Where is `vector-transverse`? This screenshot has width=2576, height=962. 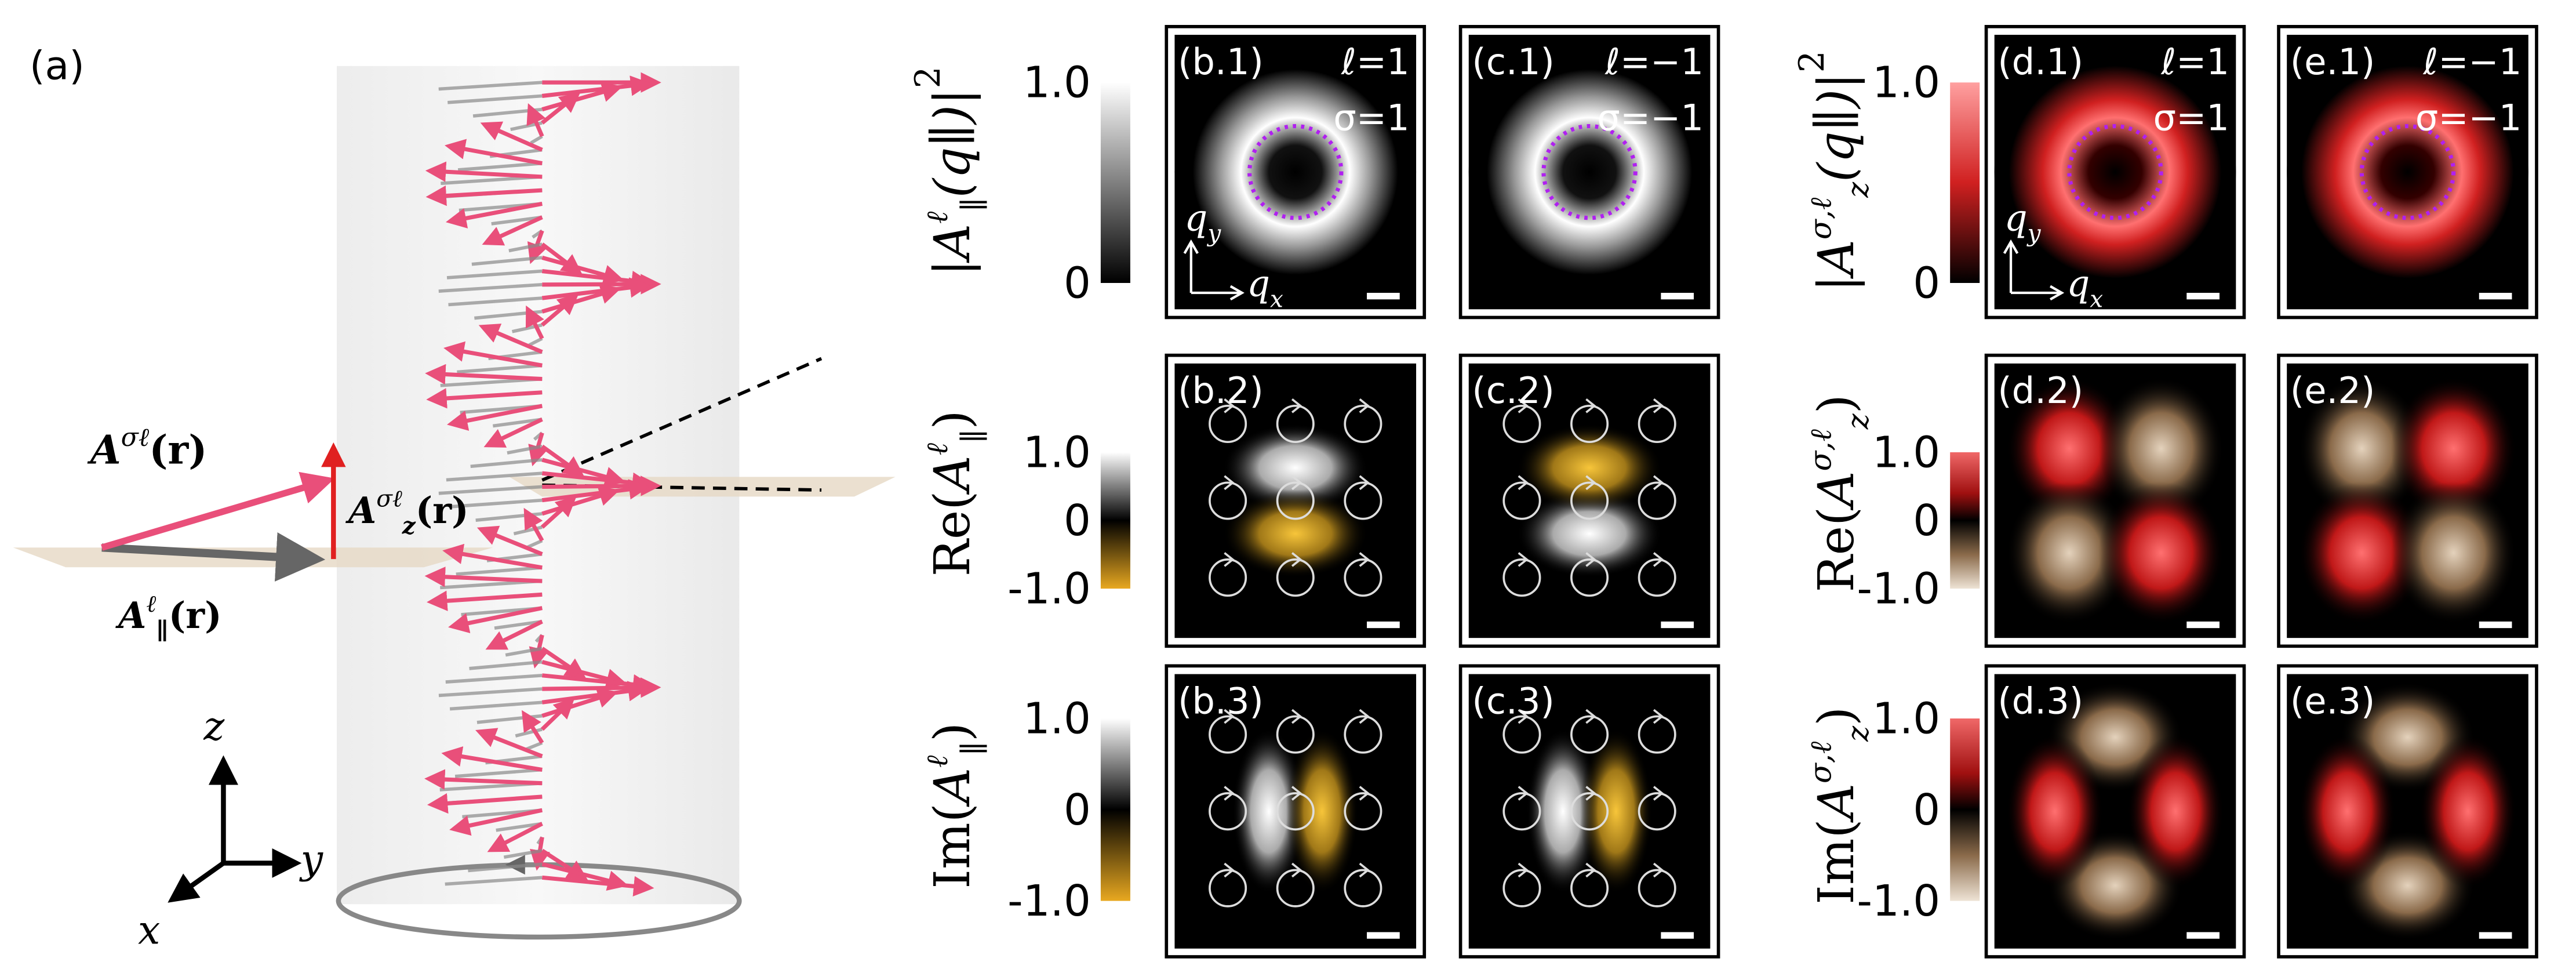 vector-transverse is located at coordinates (214, 557).